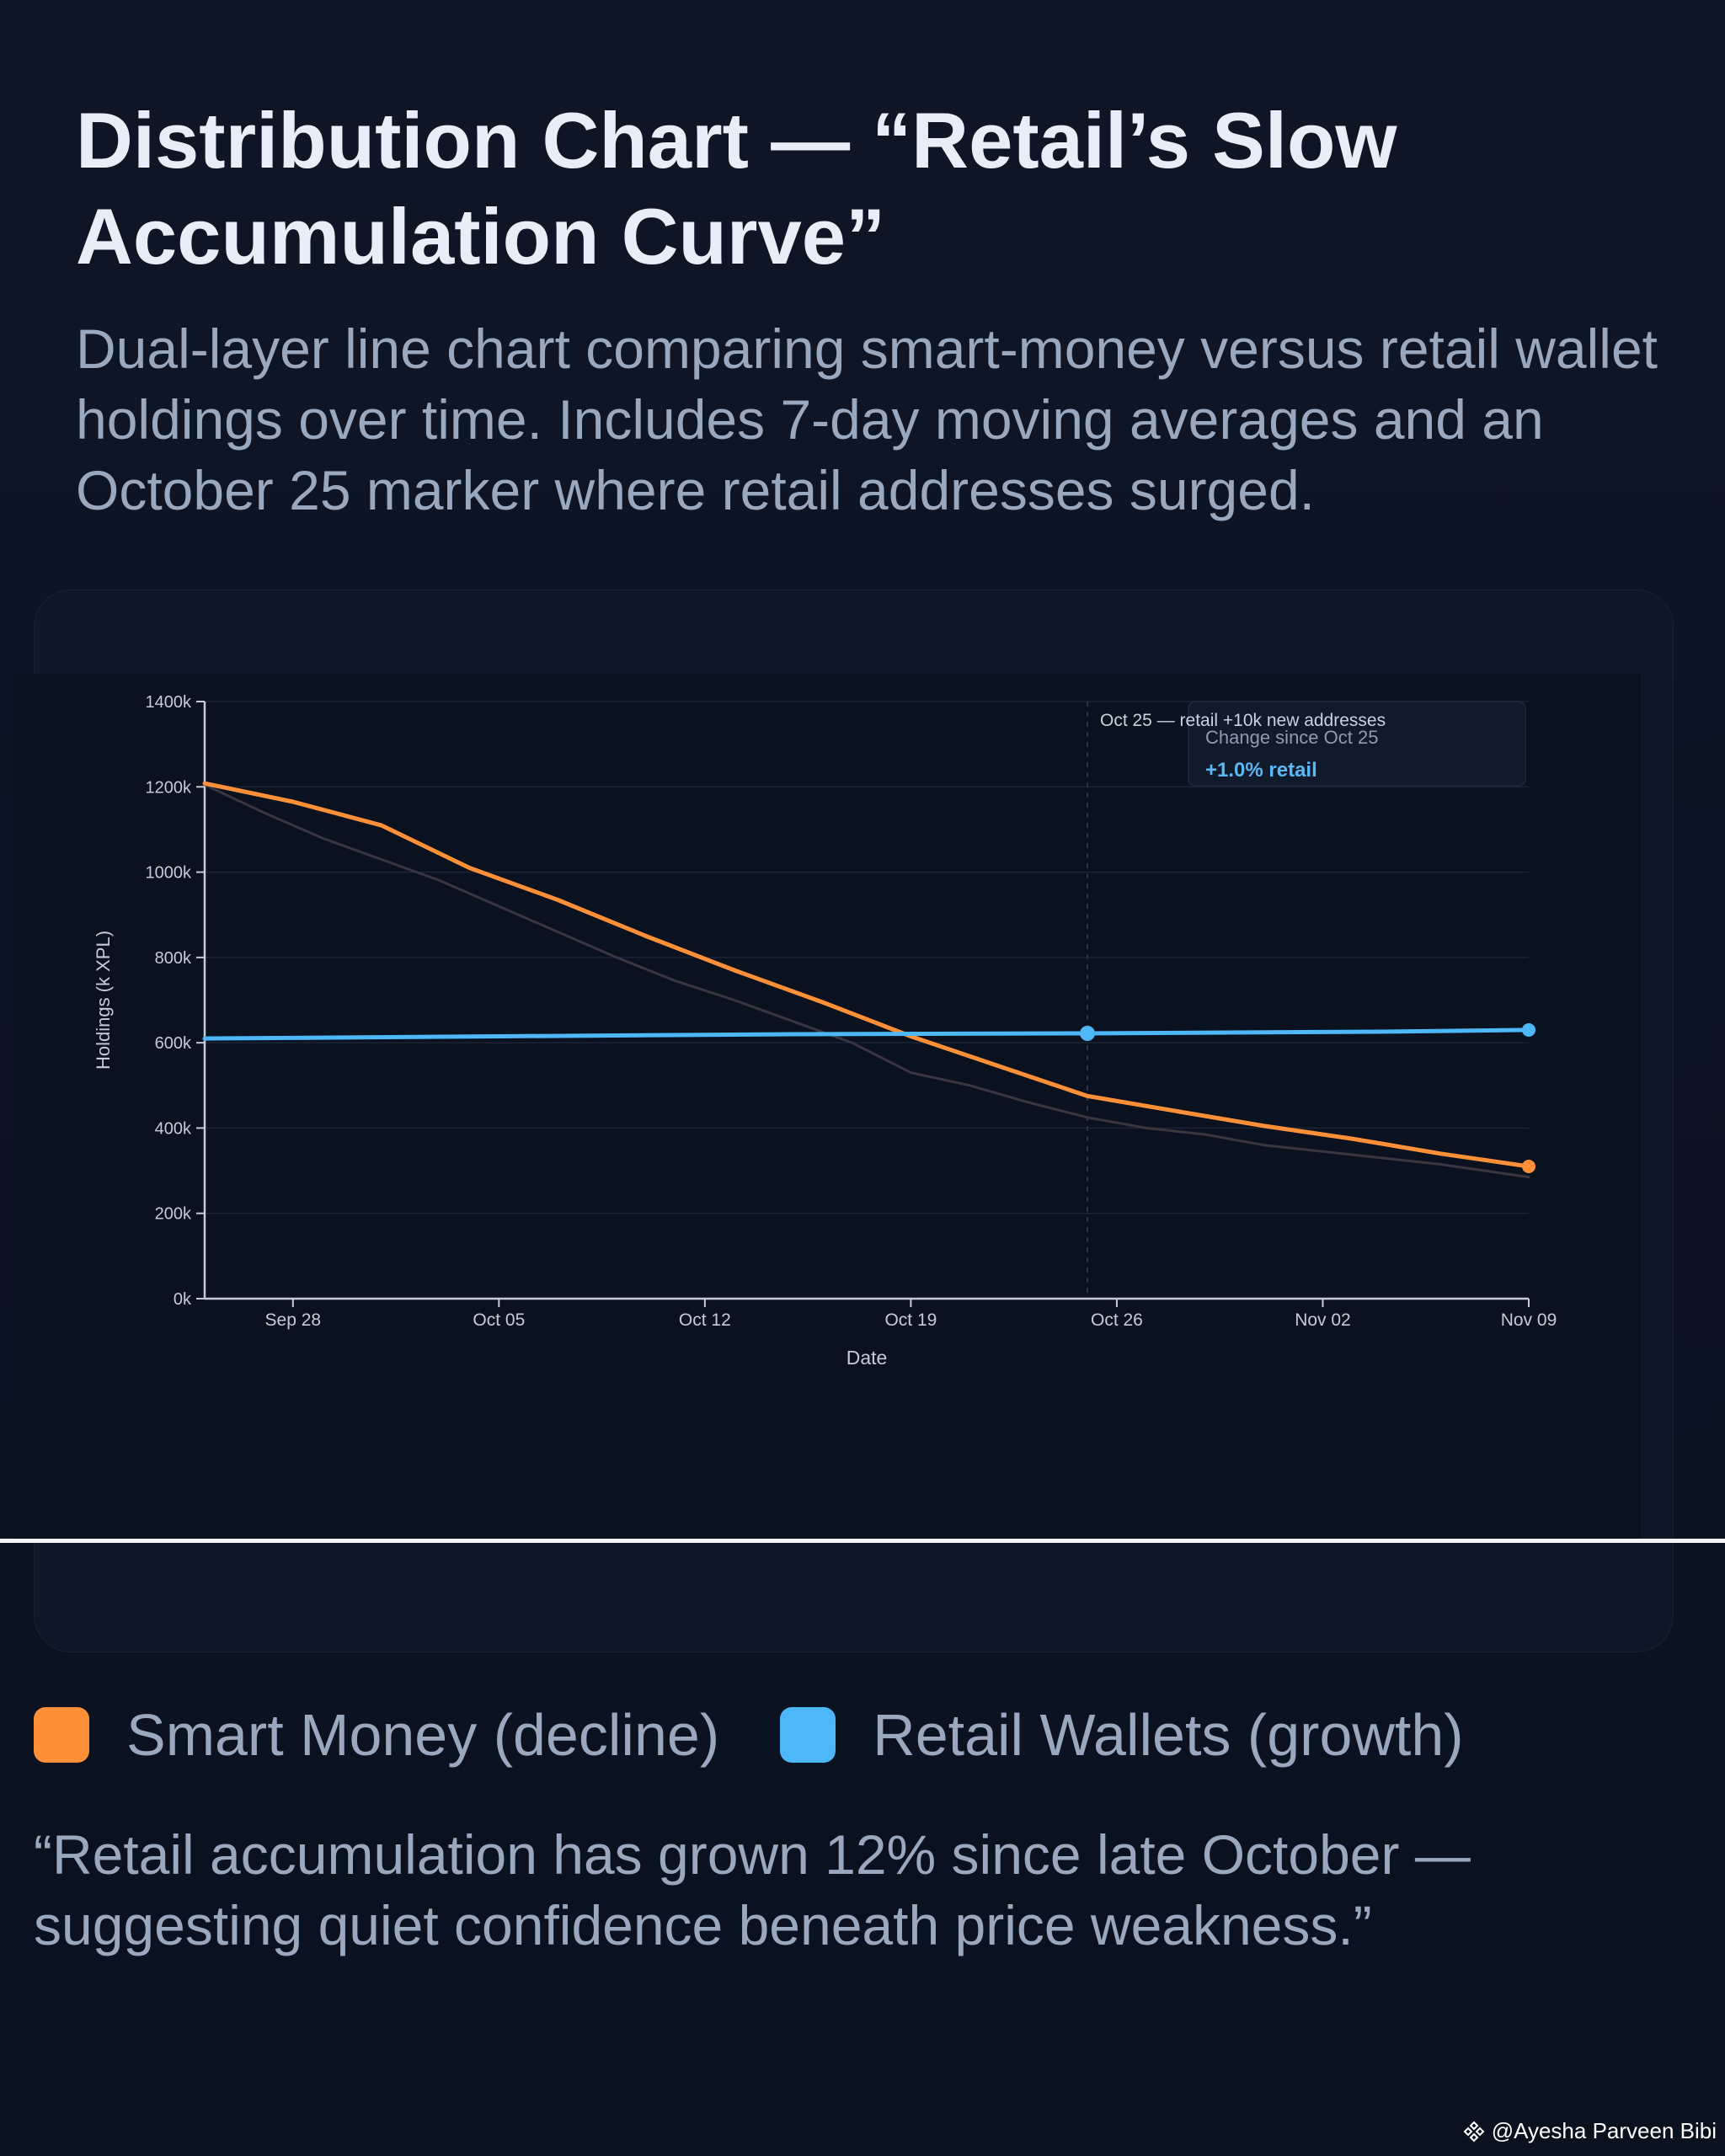  Describe the element at coordinates (1528, 1167) in the screenshot. I see `end-marker-s0` at that location.